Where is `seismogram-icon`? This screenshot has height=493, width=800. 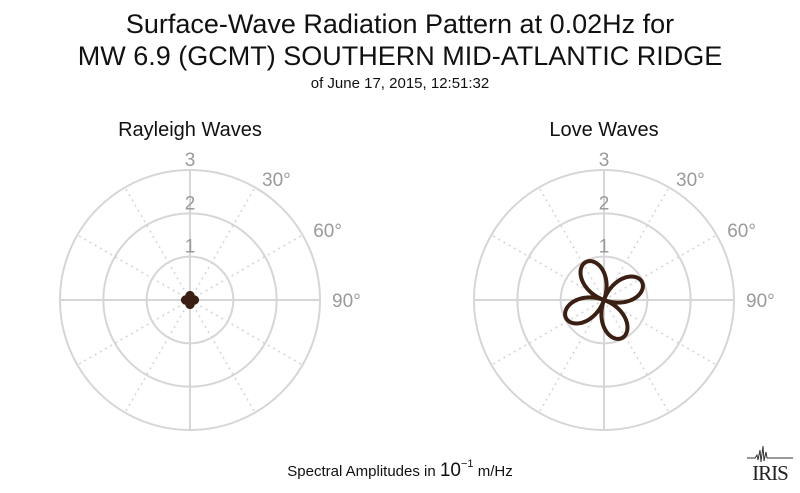 seismogram-icon is located at coordinates (770, 454).